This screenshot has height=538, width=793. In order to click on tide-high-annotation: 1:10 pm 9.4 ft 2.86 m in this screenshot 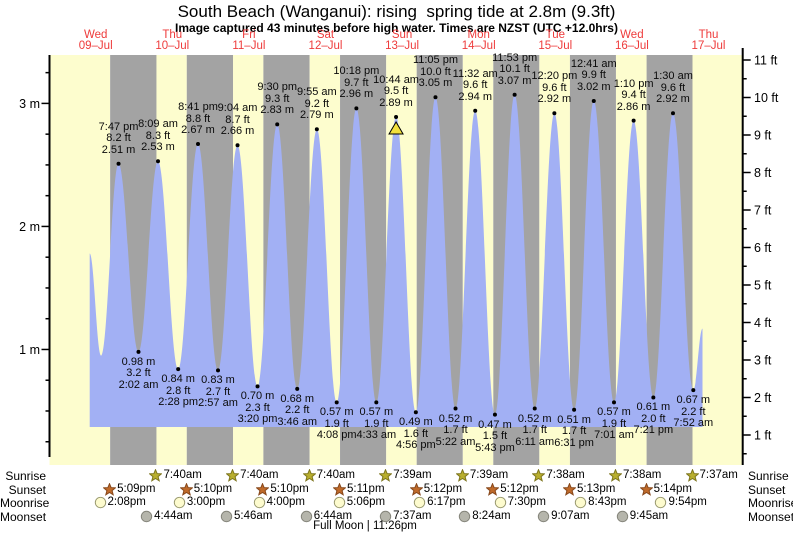, I will do `click(634, 96)`.